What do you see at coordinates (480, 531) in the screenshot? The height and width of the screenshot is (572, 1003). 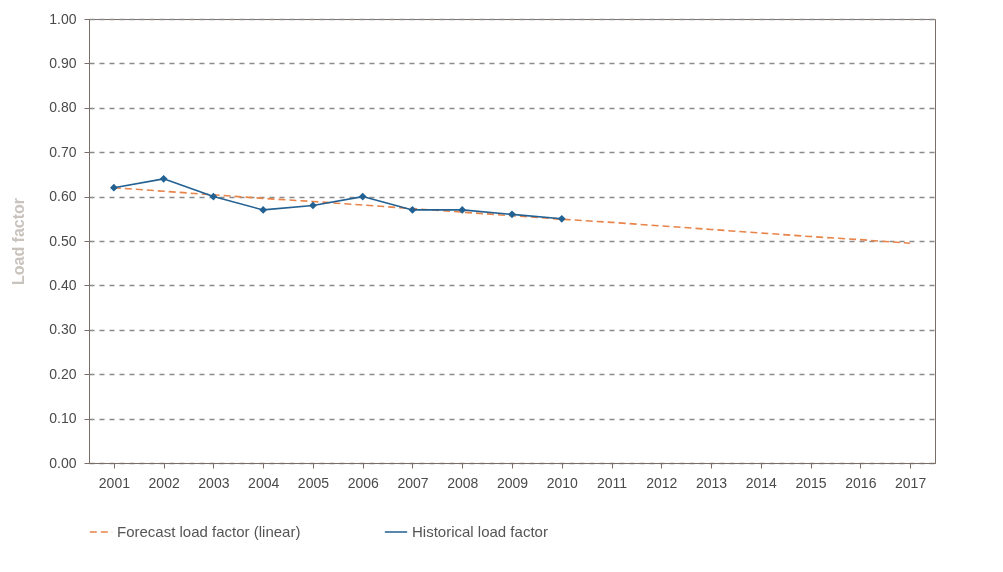 I see `legend-label: Historical load factor` at bounding box center [480, 531].